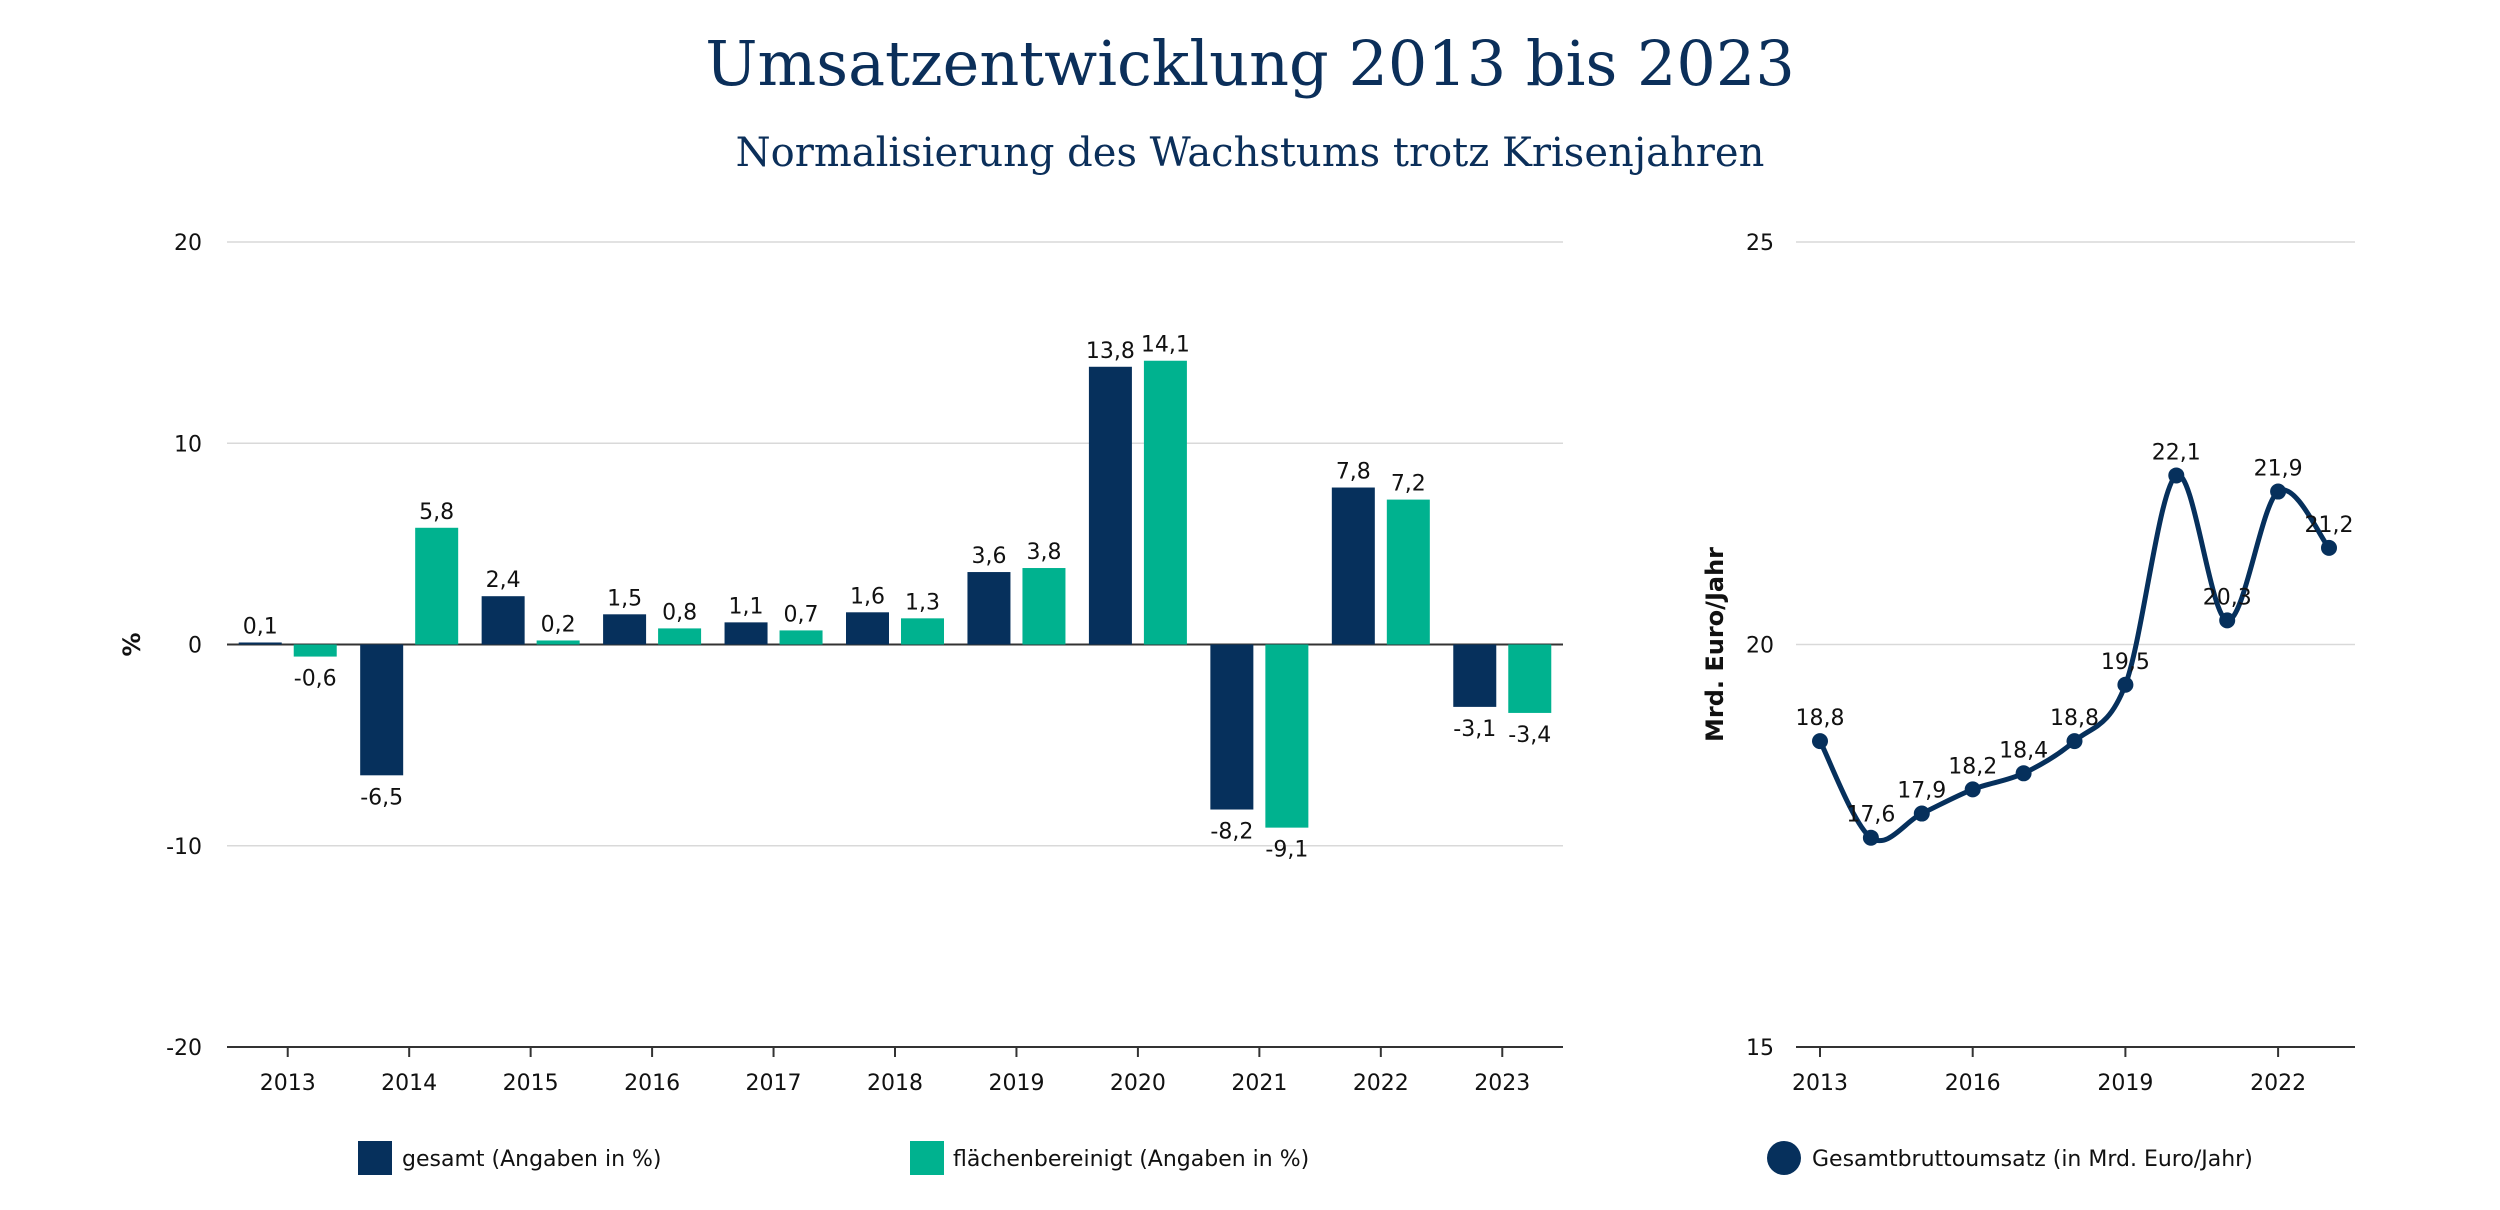 The width and height of the screenshot is (2500, 1210). Describe the element at coordinates (188, 444) in the screenshot. I see `y-tick-label: 10` at that location.